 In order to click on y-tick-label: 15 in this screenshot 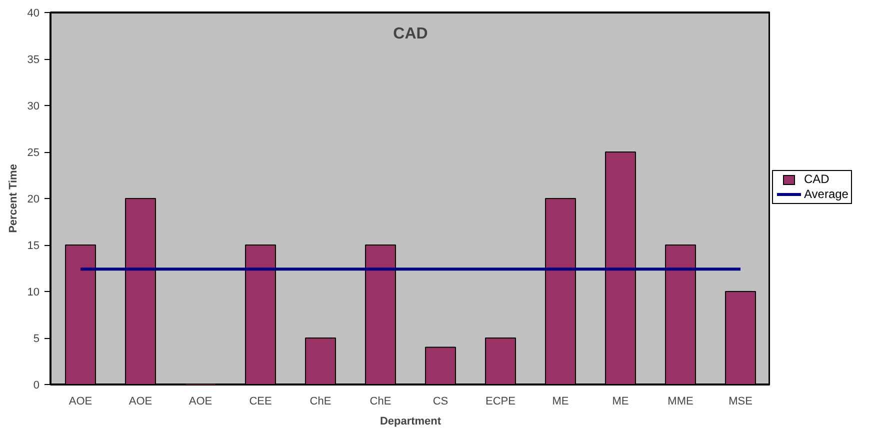, I will do `click(33, 246)`.